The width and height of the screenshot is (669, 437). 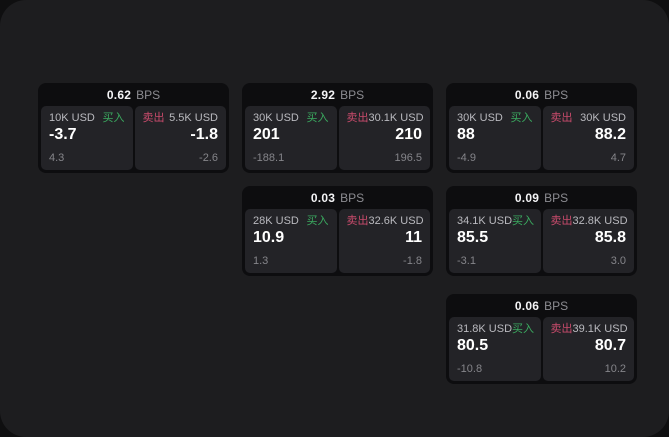 What do you see at coordinates (603, 118) in the screenshot?
I see `sell-amount: 30K USD` at bounding box center [603, 118].